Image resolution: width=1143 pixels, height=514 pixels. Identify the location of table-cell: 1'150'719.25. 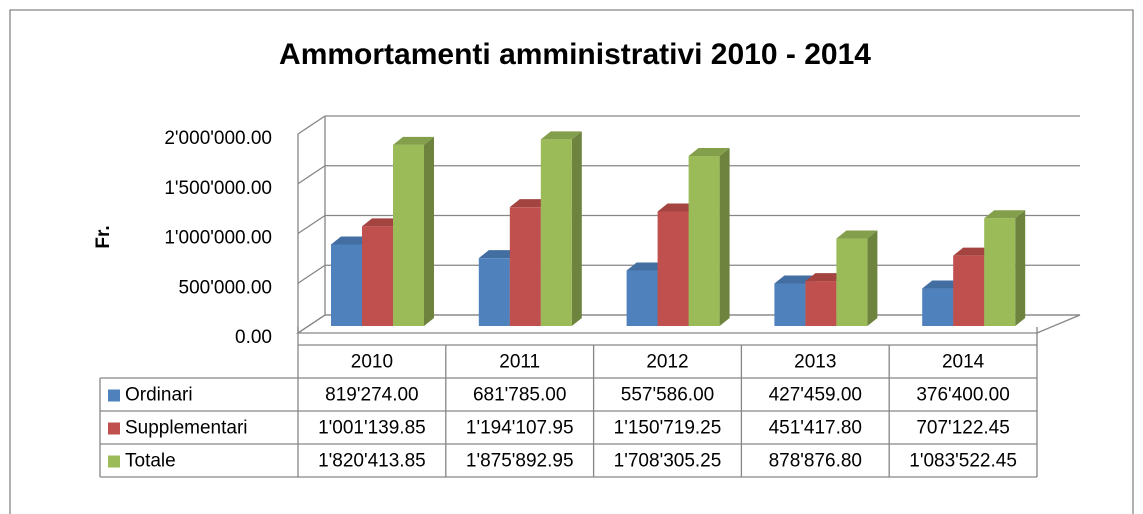
(668, 428).